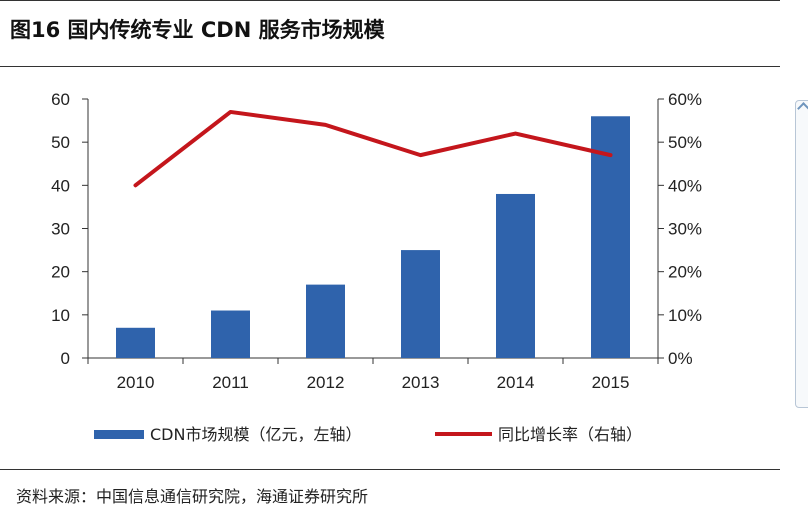  Describe the element at coordinates (390, 469) in the screenshot. I see `footer-rule` at that location.